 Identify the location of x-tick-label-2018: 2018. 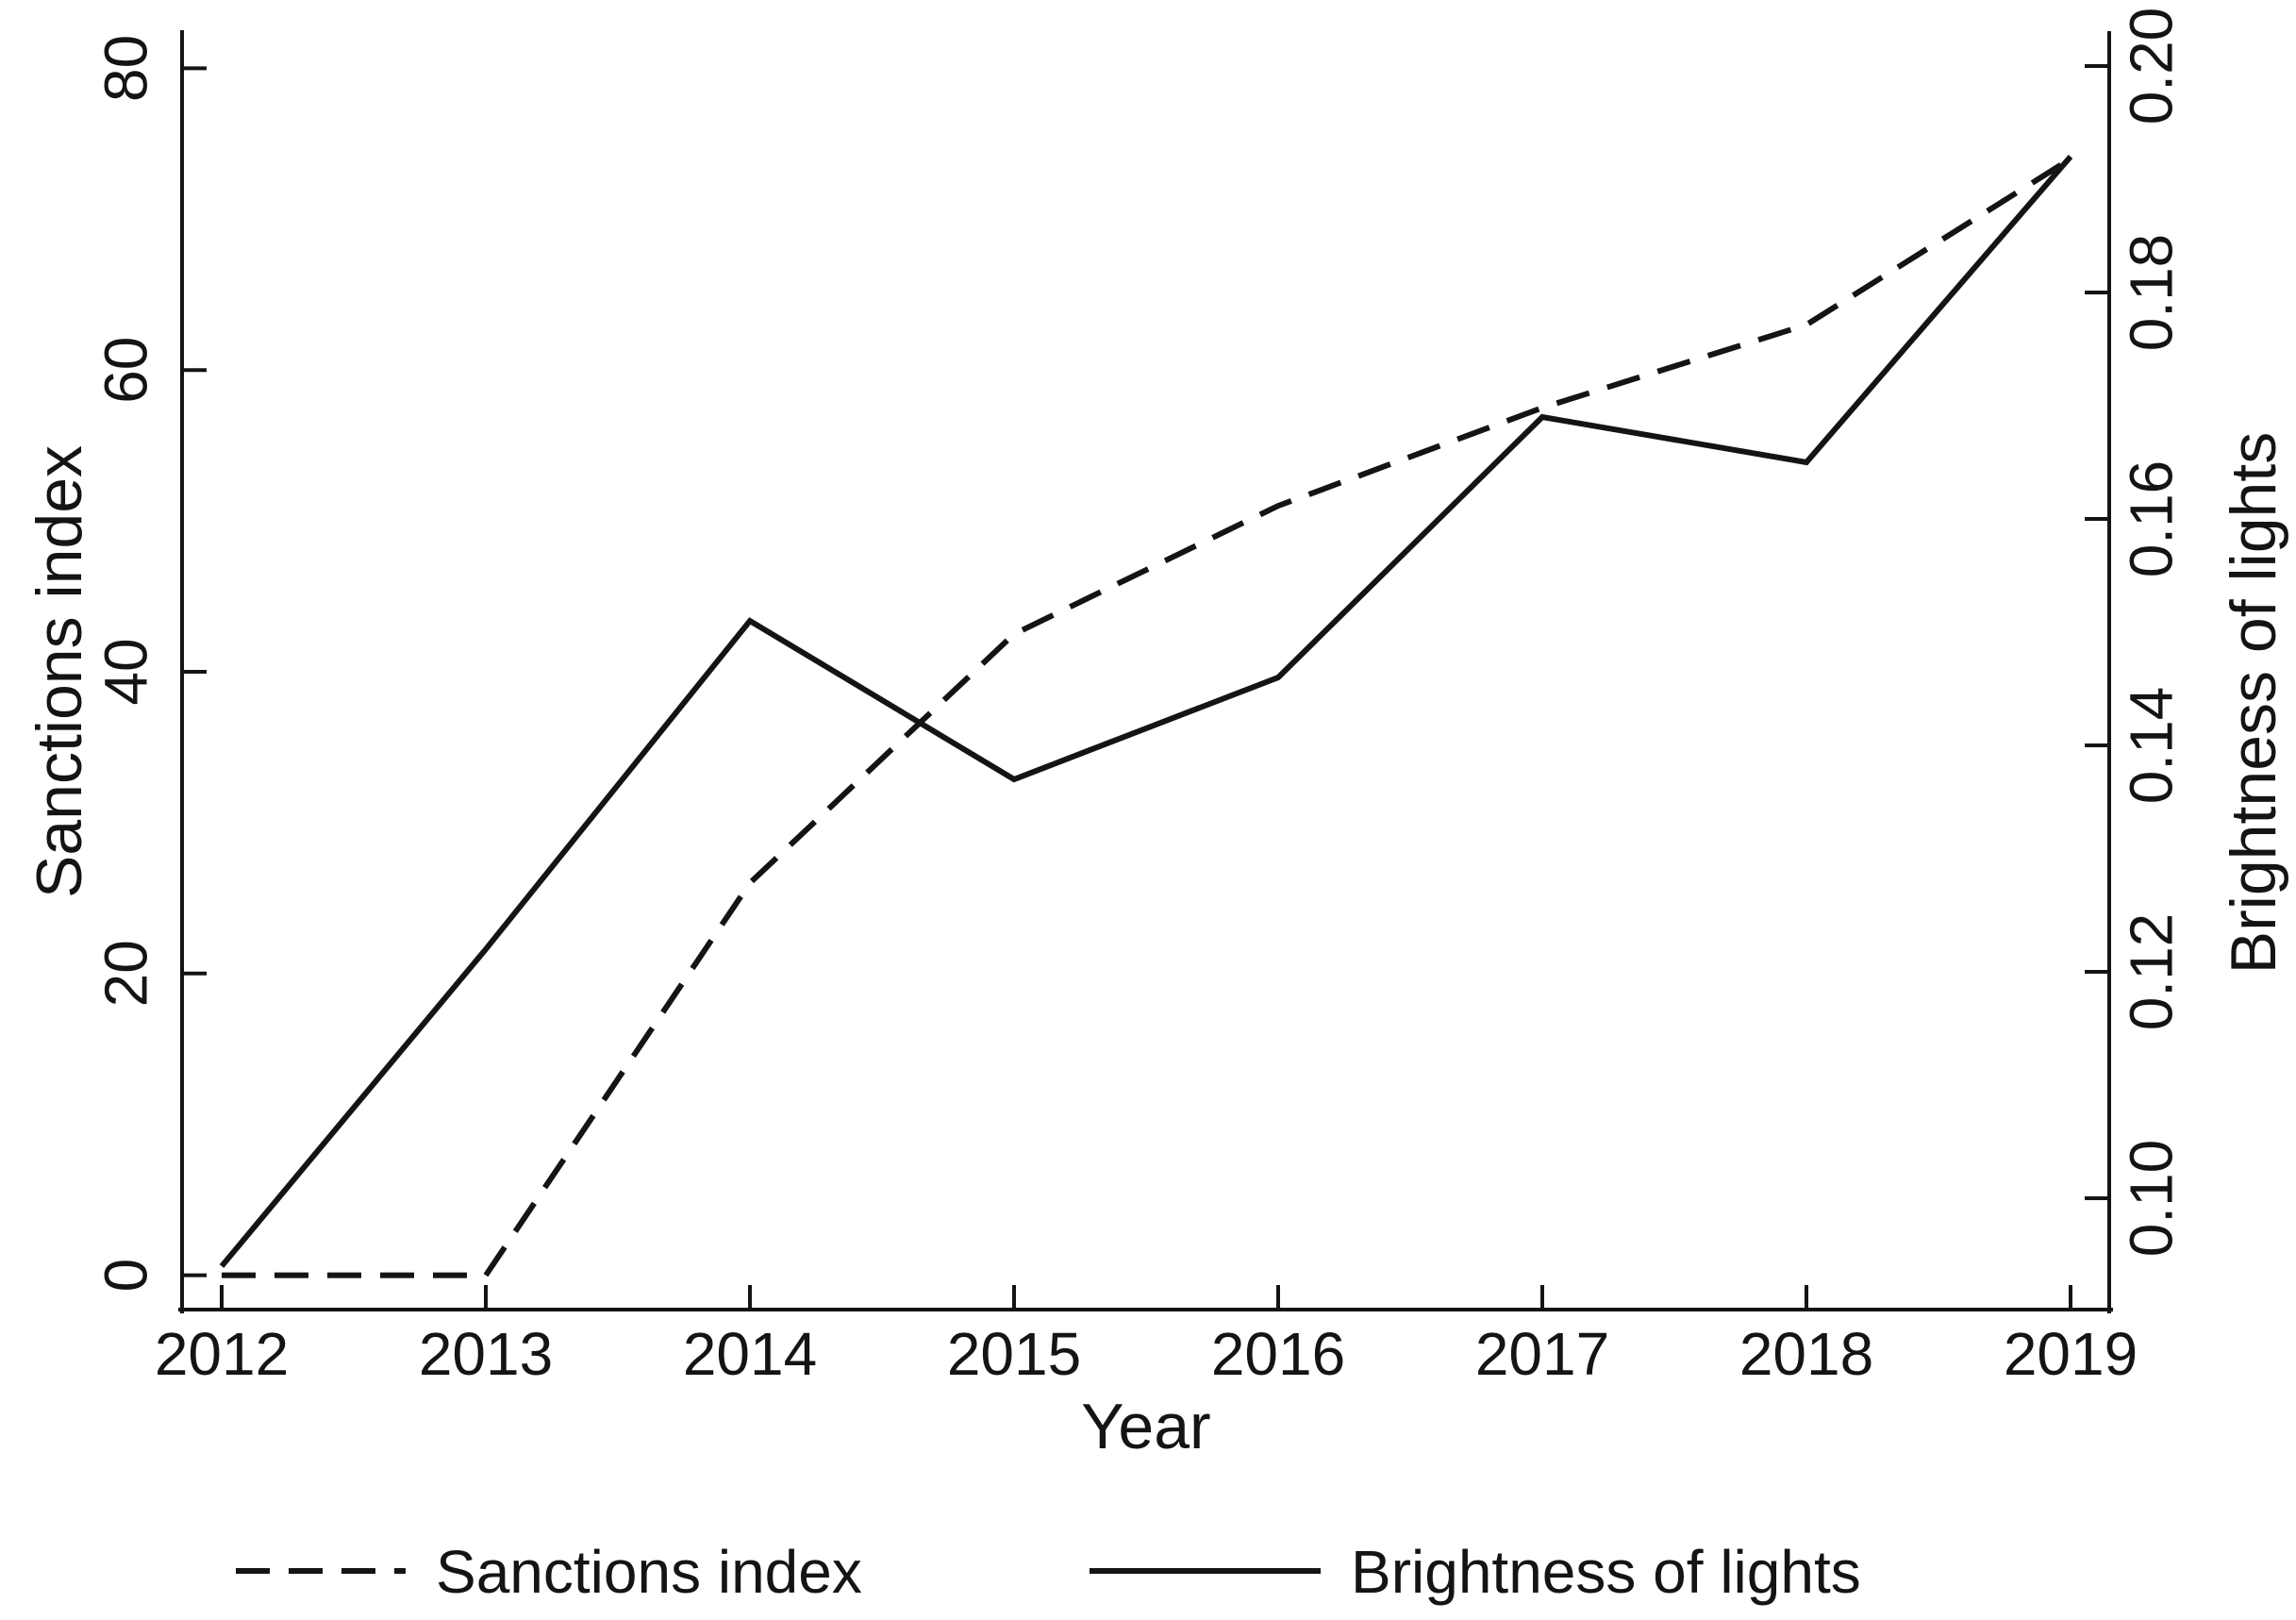
(1806, 1354).